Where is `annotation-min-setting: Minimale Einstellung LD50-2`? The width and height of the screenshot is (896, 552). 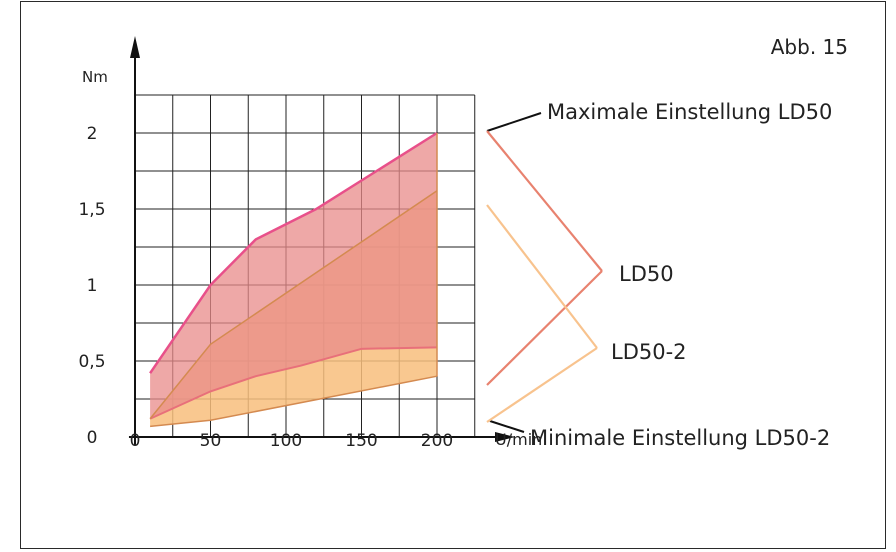 annotation-min-setting: Minimale Einstellung LD50-2 is located at coordinates (680, 438).